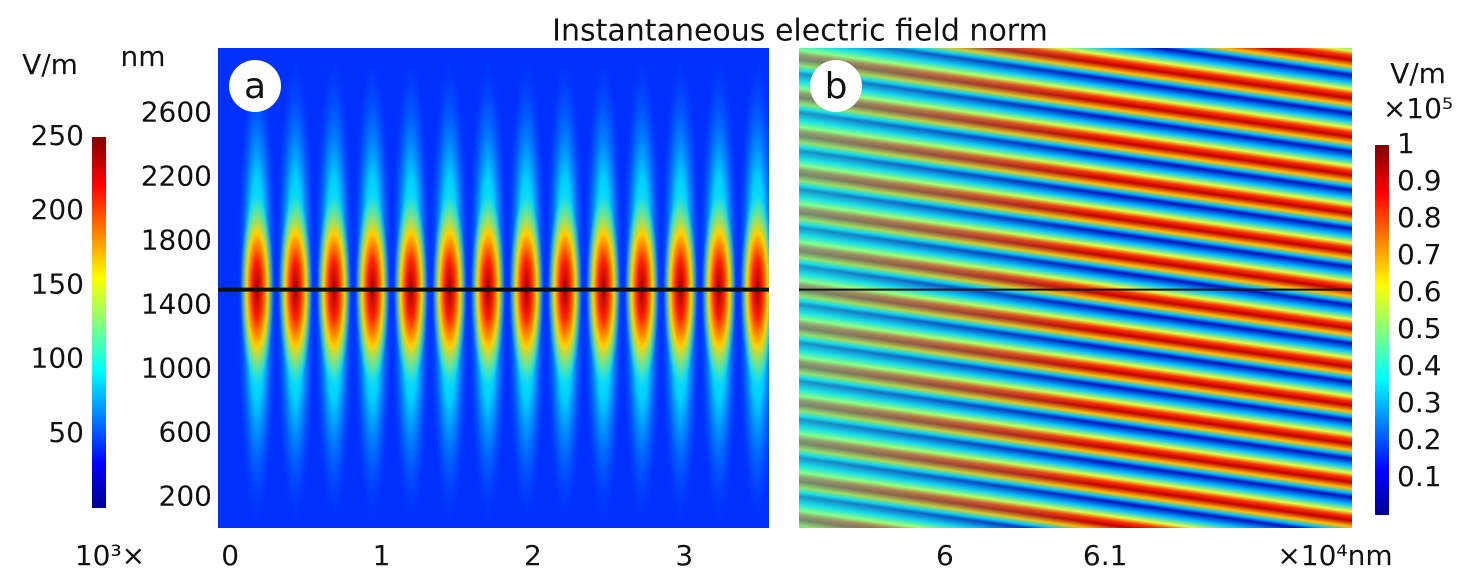  I want to click on colorbar-tick-label: 0.5, so click(1419, 328).